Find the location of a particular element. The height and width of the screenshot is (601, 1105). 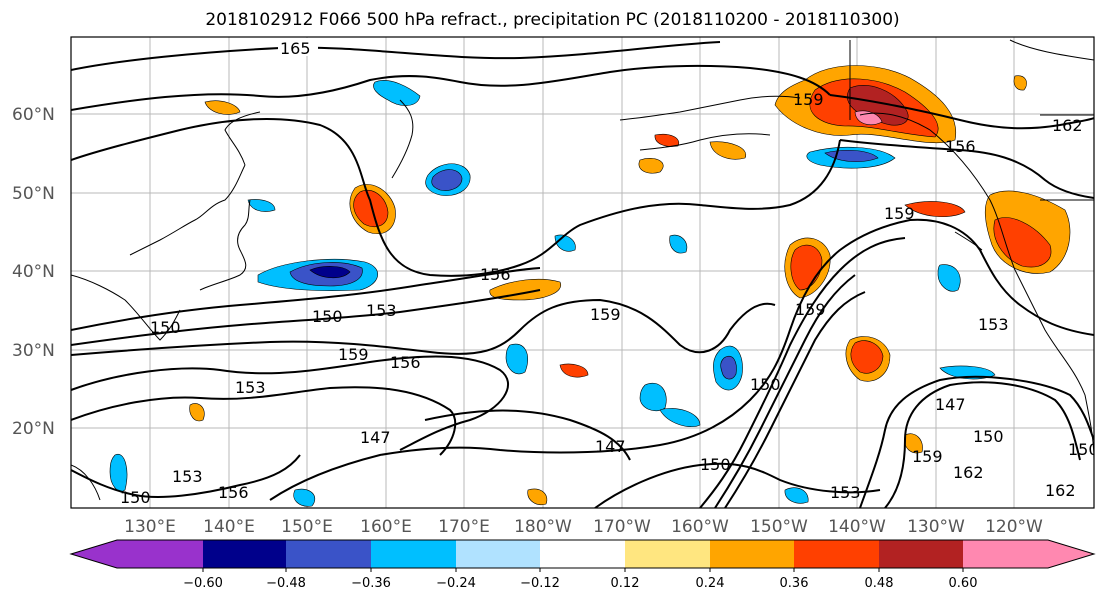

colorbar-tick-label: 0.24 is located at coordinates (710, 583).